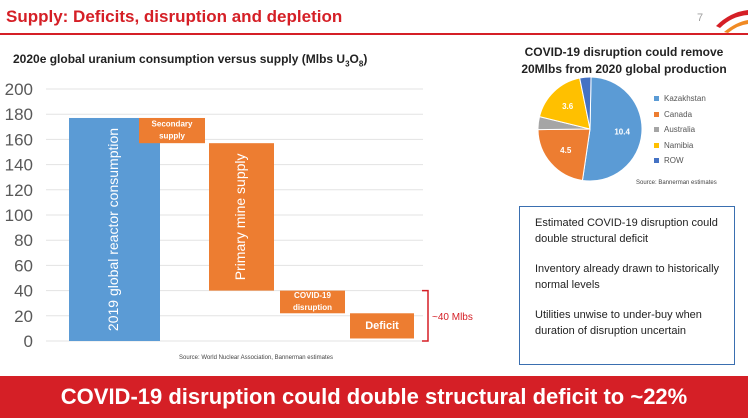 This screenshot has height=418, width=748. I want to click on y-tick-label: 20, so click(23, 316).